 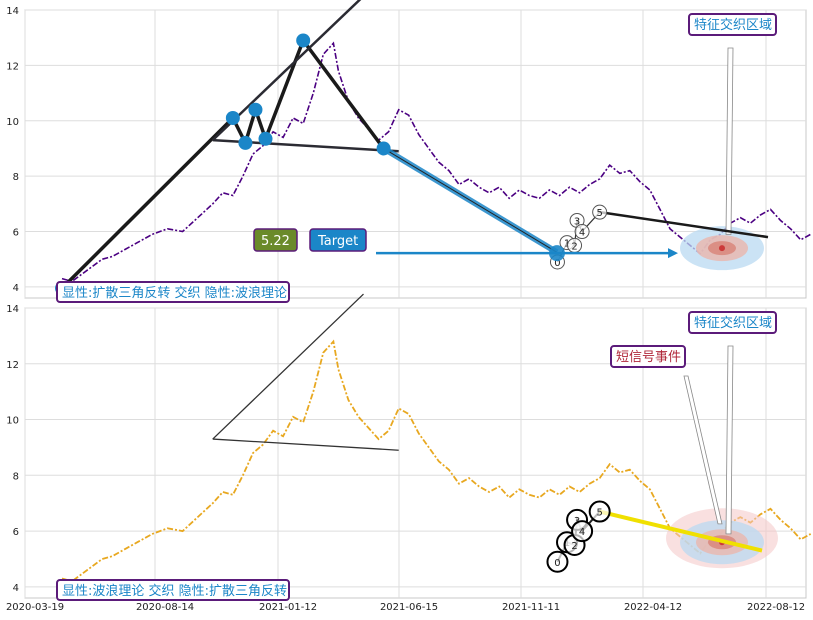 I want to click on x-tick-label: 2022-08-12, so click(x=776, y=607).